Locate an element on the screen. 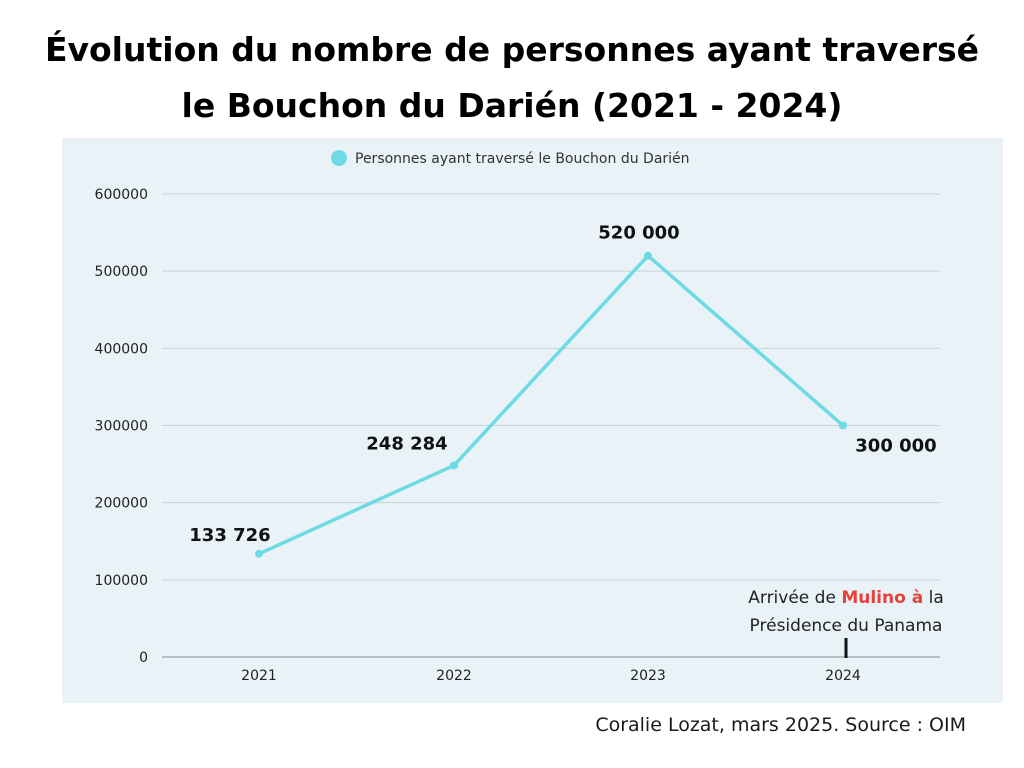 This screenshot has width=1024, height=768. annotation-line-1: Arrivée de Mulino à la is located at coordinates (845, 598).